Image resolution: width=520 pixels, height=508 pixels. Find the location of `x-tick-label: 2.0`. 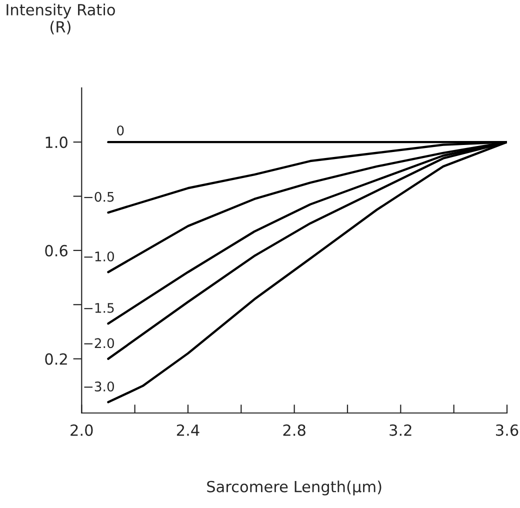

x-tick-label: 2.0 is located at coordinates (81, 430).